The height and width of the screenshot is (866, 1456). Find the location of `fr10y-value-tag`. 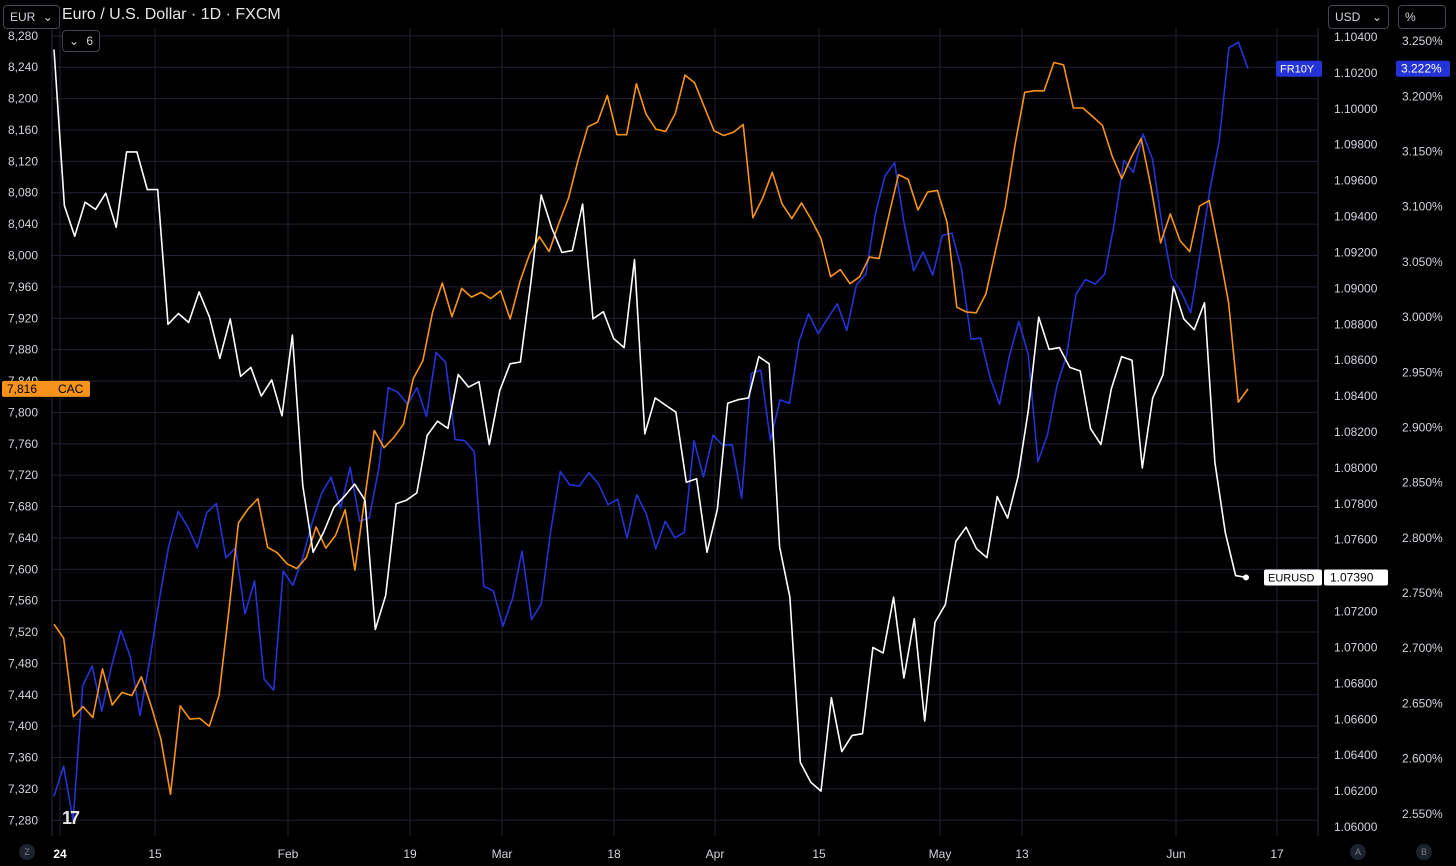

fr10y-value-tag is located at coordinates (1423, 68).